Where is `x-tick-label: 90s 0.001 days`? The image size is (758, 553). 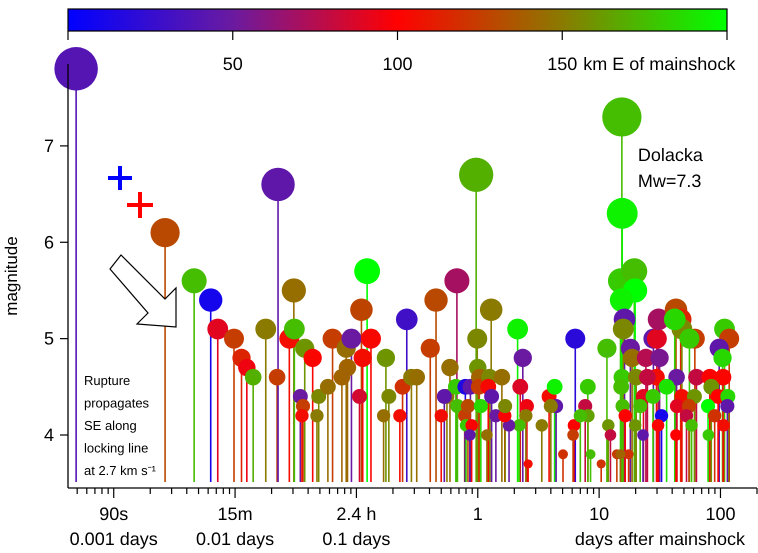
x-tick-label: 90s 0.001 days is located at coordinates (114, 526).